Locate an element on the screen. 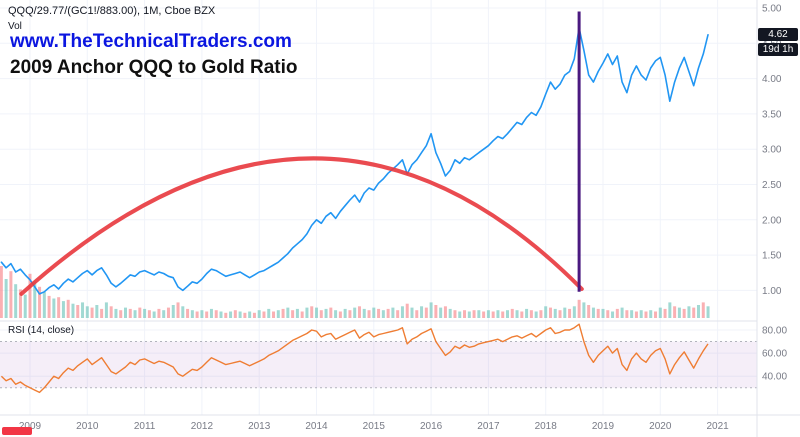 This screenshot has width=800, height=437. time-axis-tick: 2018 is located at coordinates (546, 426).